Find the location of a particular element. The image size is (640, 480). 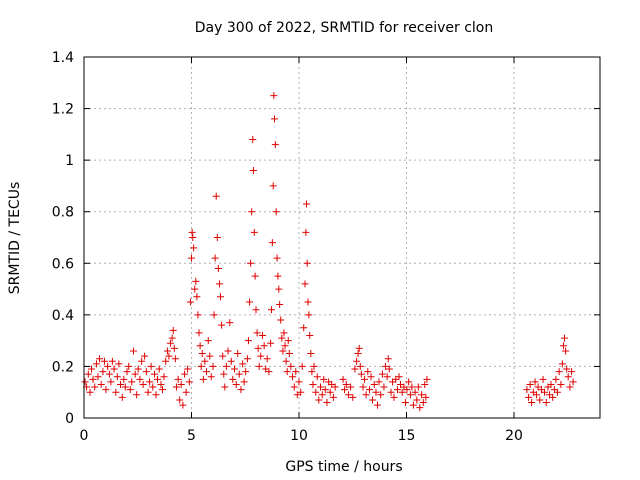

y-tick-label: 0.6 is located at coordinates (63, 264).